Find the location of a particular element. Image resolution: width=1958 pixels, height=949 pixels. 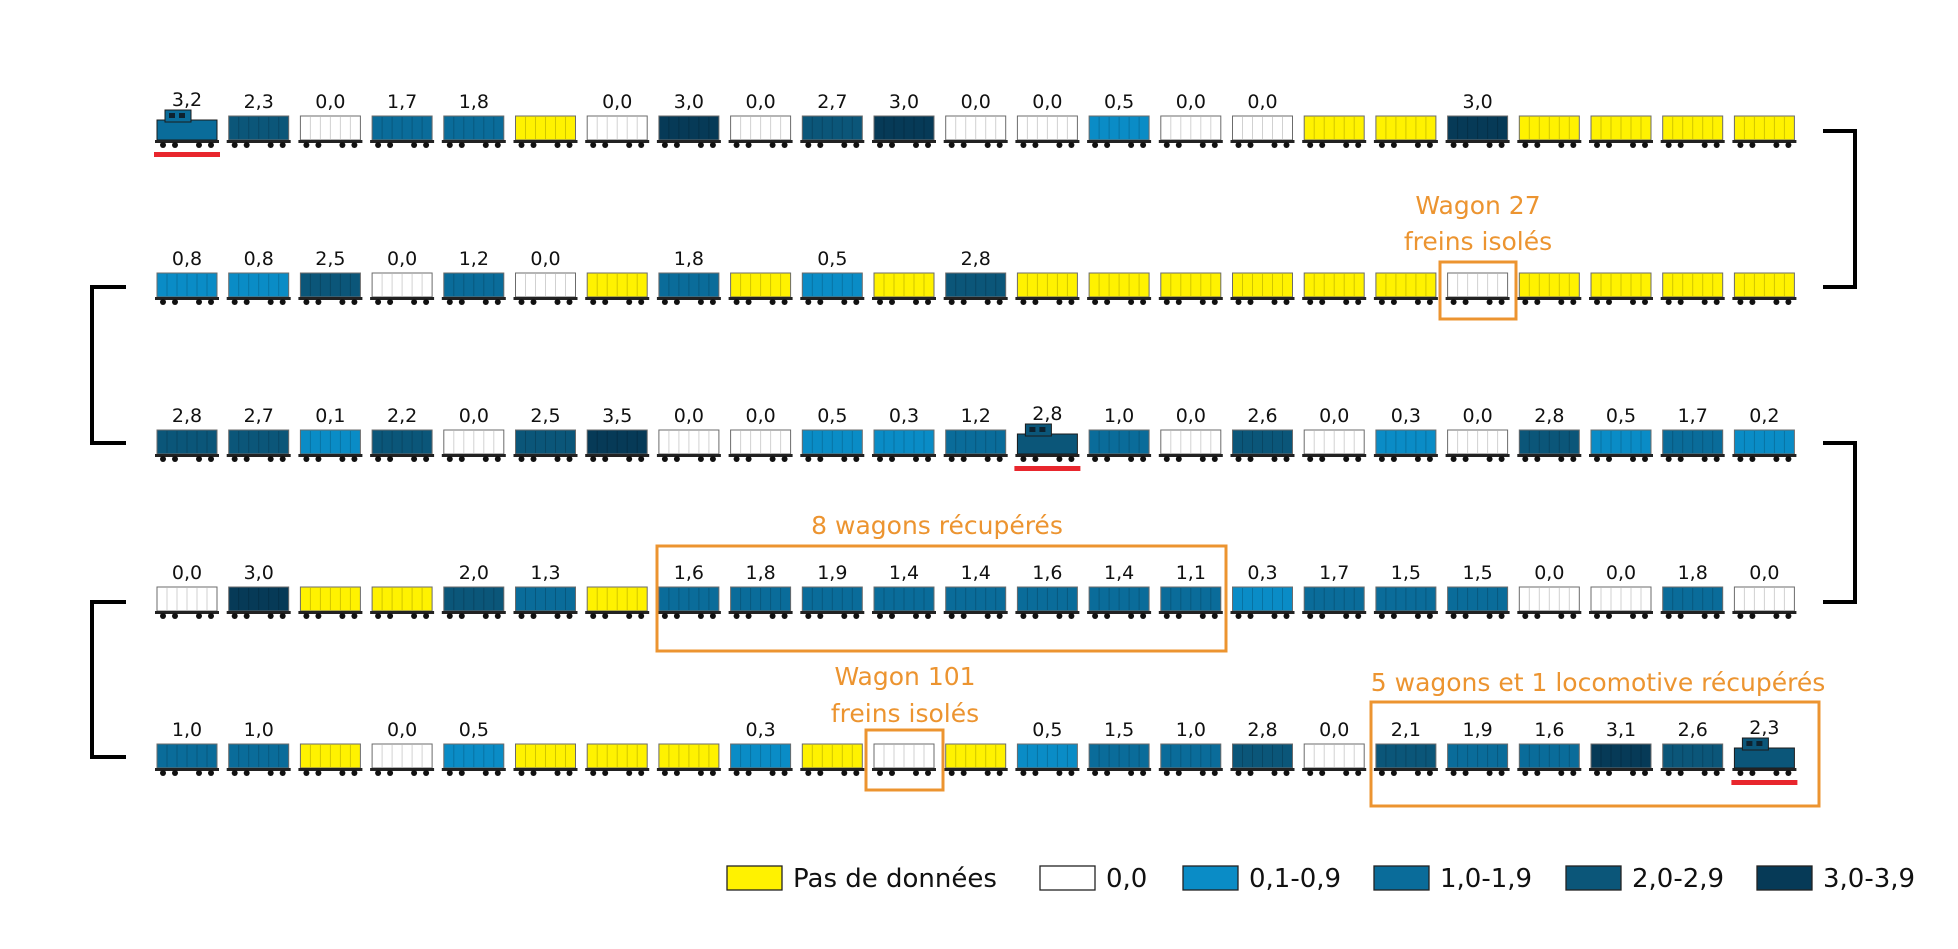

wagon: 1,0 is located at coordinates (1190, 747).